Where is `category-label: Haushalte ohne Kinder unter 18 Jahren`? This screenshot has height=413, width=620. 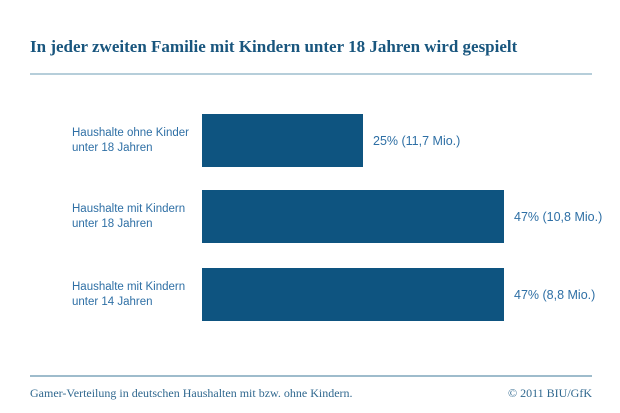
category-label: Haushalte ohne Kinder unter 18 Jahren is located at coordinates (135, 141).